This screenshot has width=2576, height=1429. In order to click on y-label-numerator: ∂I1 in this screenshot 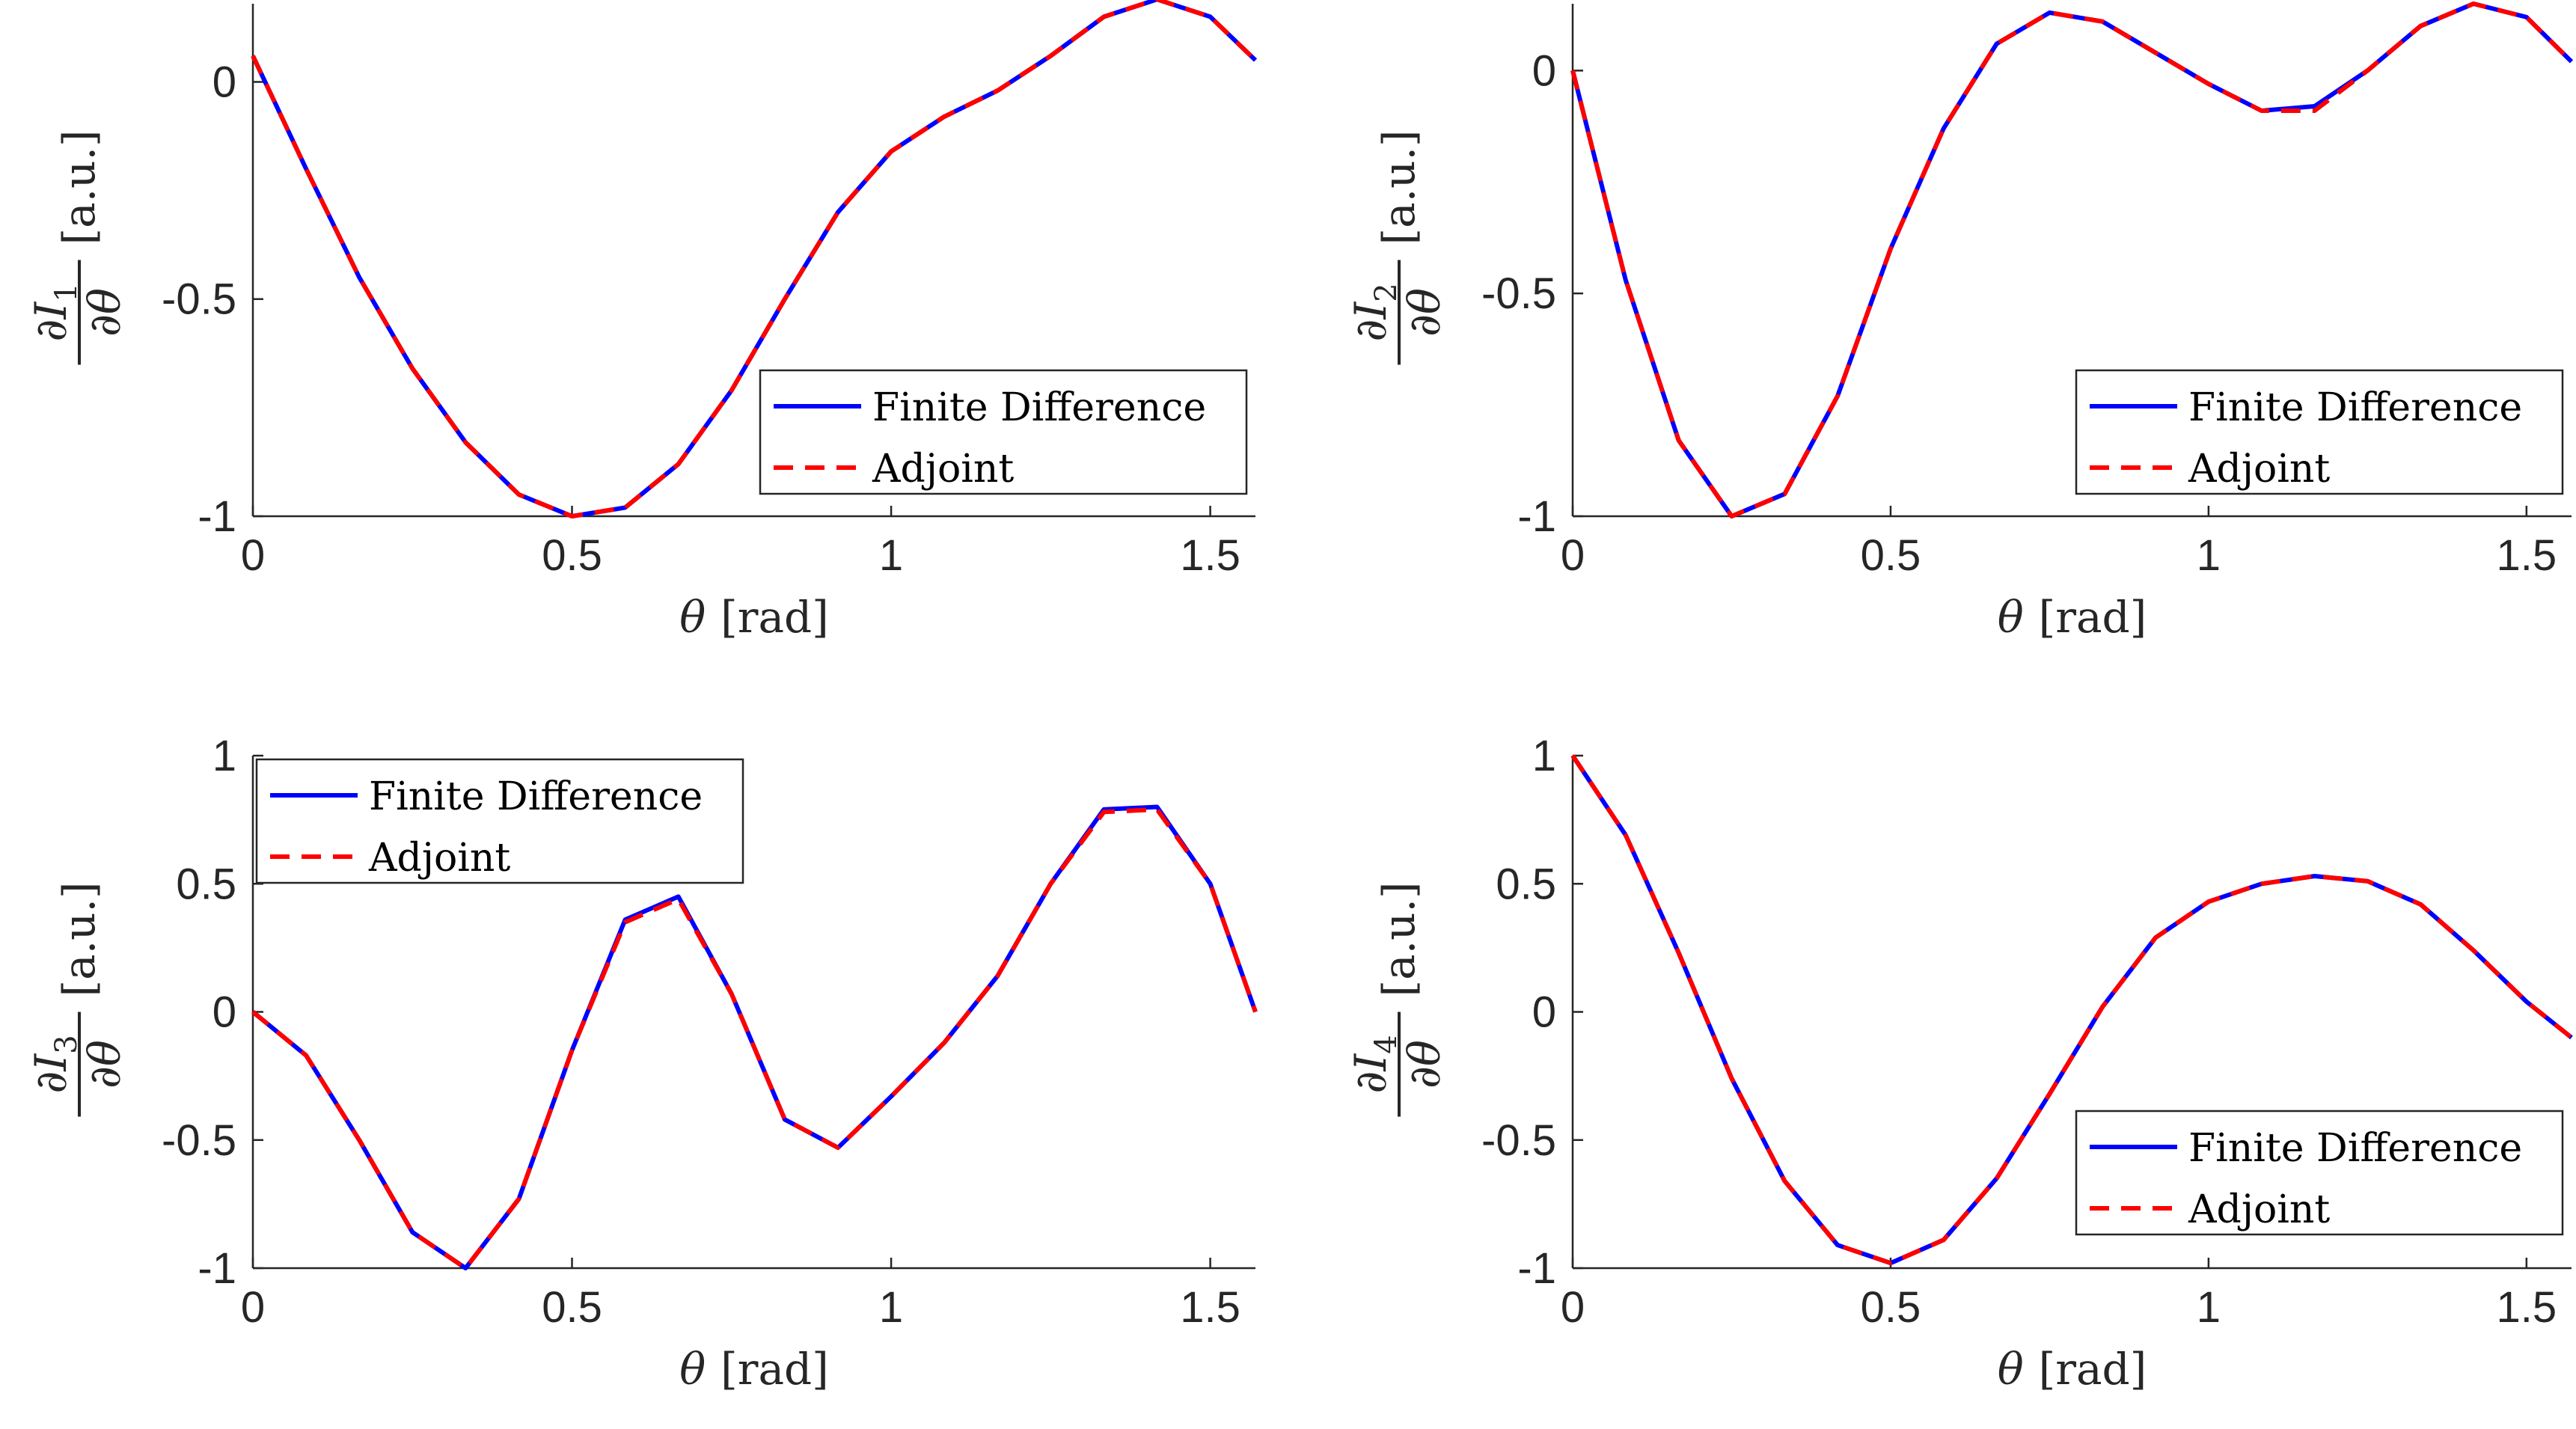, I will do `click(55, 312)`.